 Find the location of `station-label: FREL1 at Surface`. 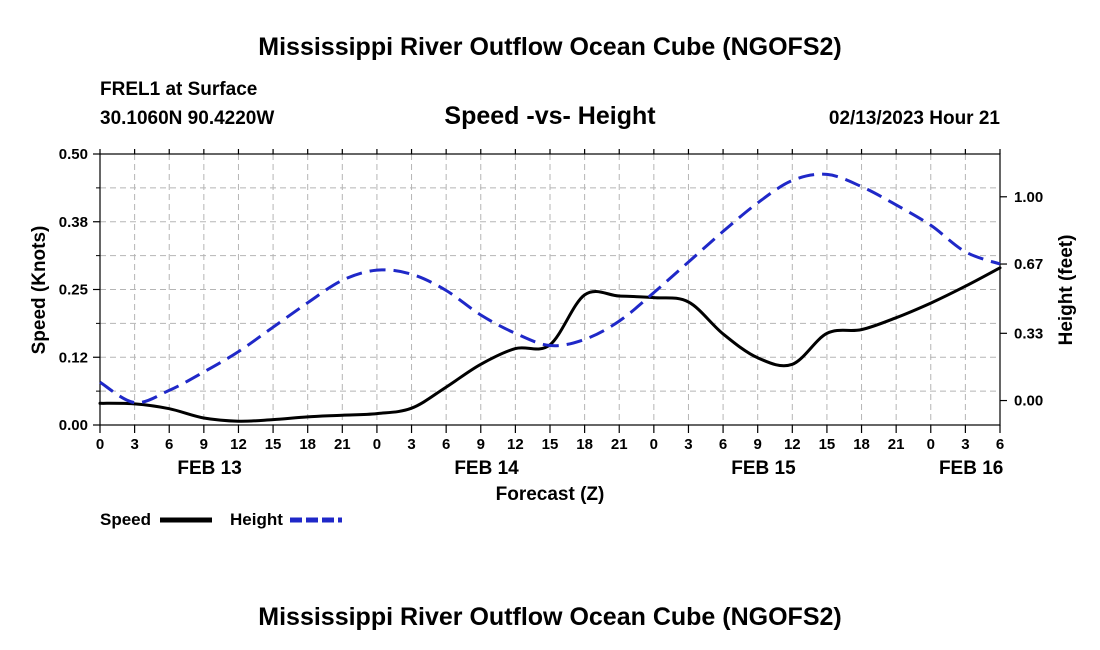

station-label: FREL1 at Surface is located at coordinates (178, 89).